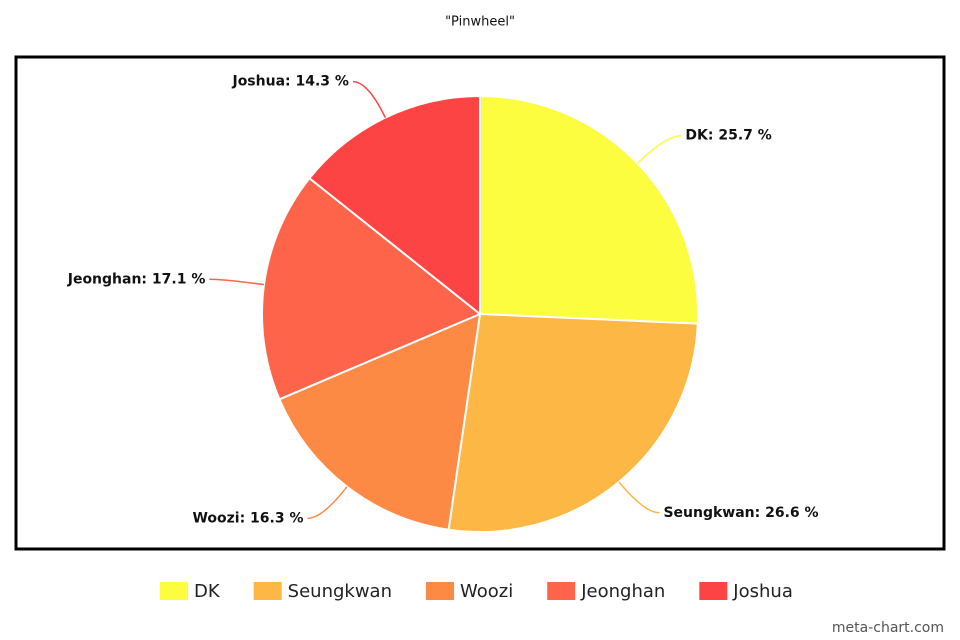 This screenshot has height=640, width=960. Describe the element at coordinates (728, 136) in the screenshot. I see `data-label: DK: 25.7 %` at that location.